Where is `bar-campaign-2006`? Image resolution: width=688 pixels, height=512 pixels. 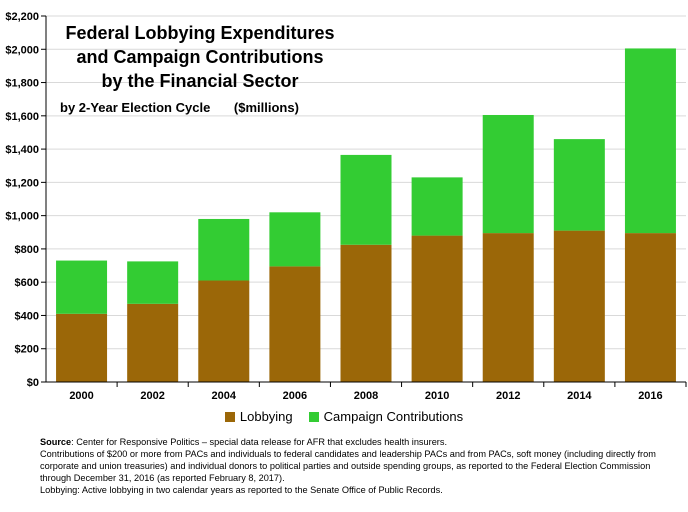 bar-campaign-2006 is located at coordinates (295, 239).